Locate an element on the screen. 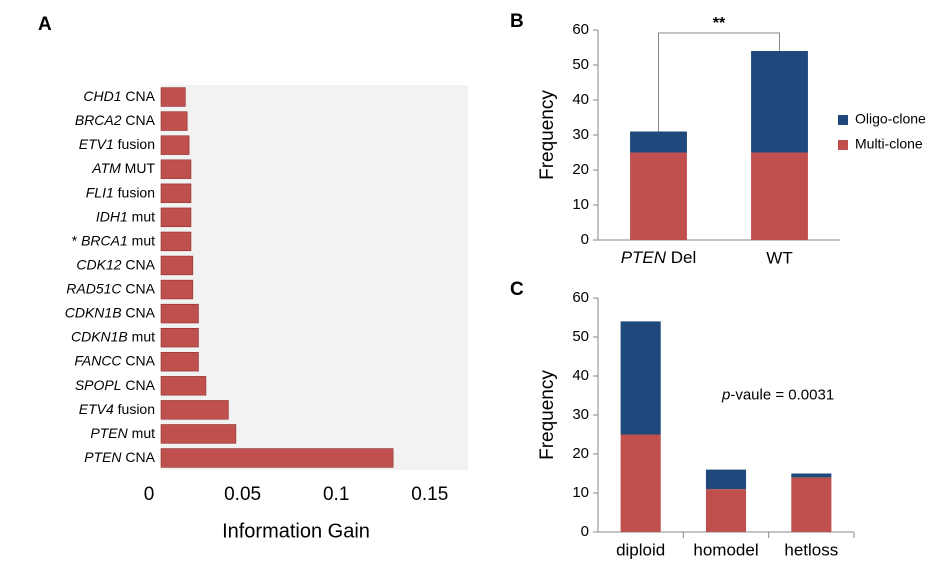 The height and width of the screenshot is (574, 945). x-axis-label: Information Gain is located at coordinates (296, 531).